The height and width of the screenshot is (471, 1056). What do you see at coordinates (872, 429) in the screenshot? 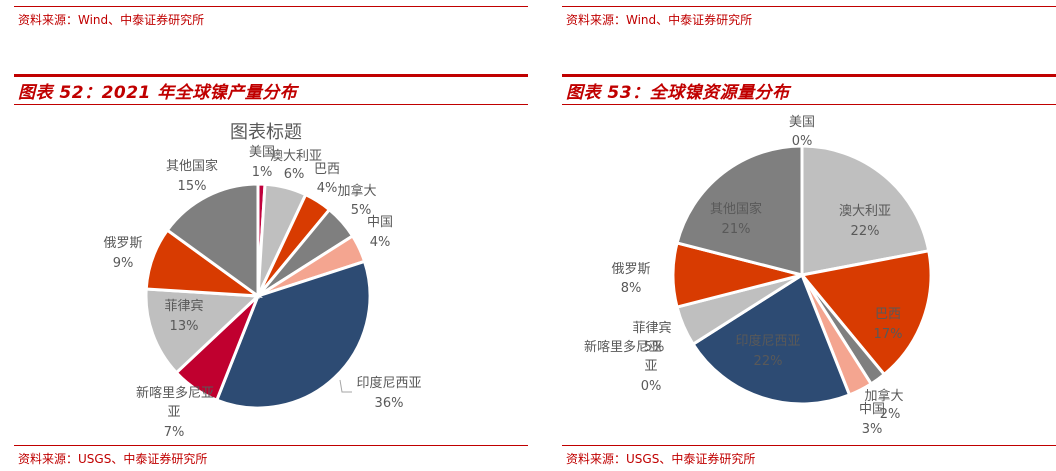
I see `slice-label-percent: 3%` at bounding box center [872, 429].